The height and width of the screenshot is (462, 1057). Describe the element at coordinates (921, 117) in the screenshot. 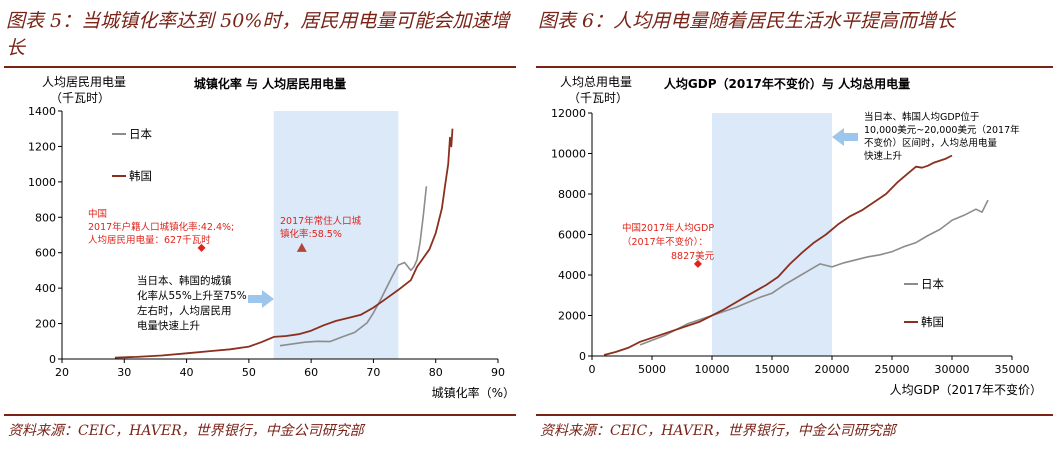

I see `callout-line: 当日本、韩国人均GDP位于` at that location.